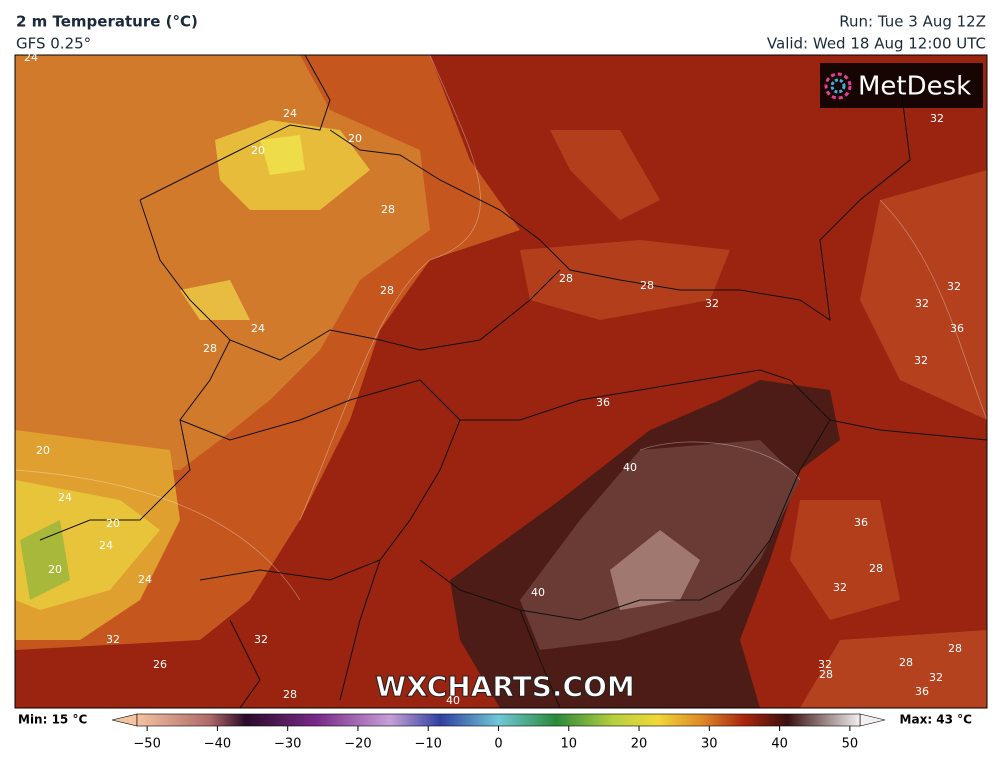  What do you see at coordinates (160, 664) in the screenshot?
I see `contour-label: 26` at bounding box center [160, 664].